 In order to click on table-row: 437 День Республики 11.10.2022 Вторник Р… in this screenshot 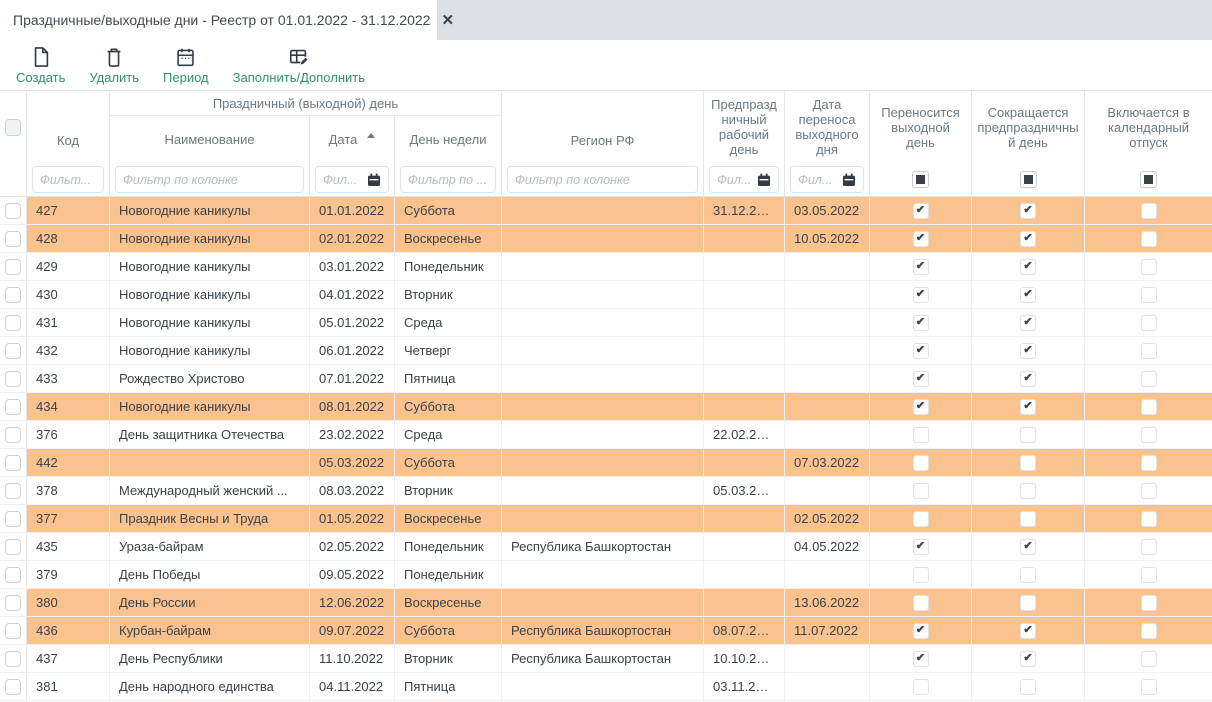, I will do `click(606, 659)`.